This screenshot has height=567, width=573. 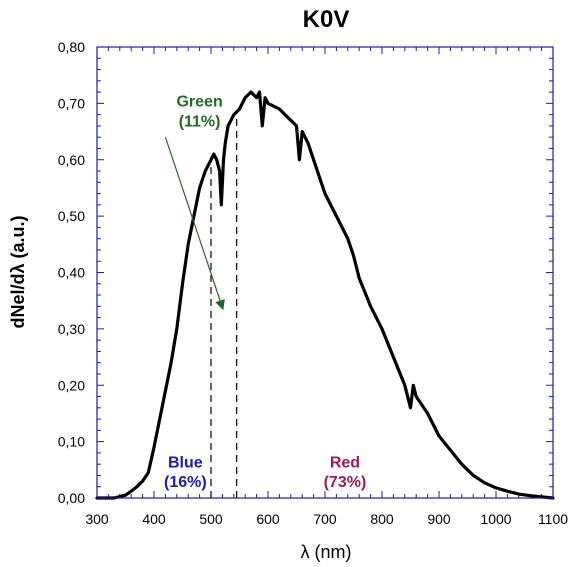 I want to click on y-tick-label: 0,60, so click(x=71, y=160).